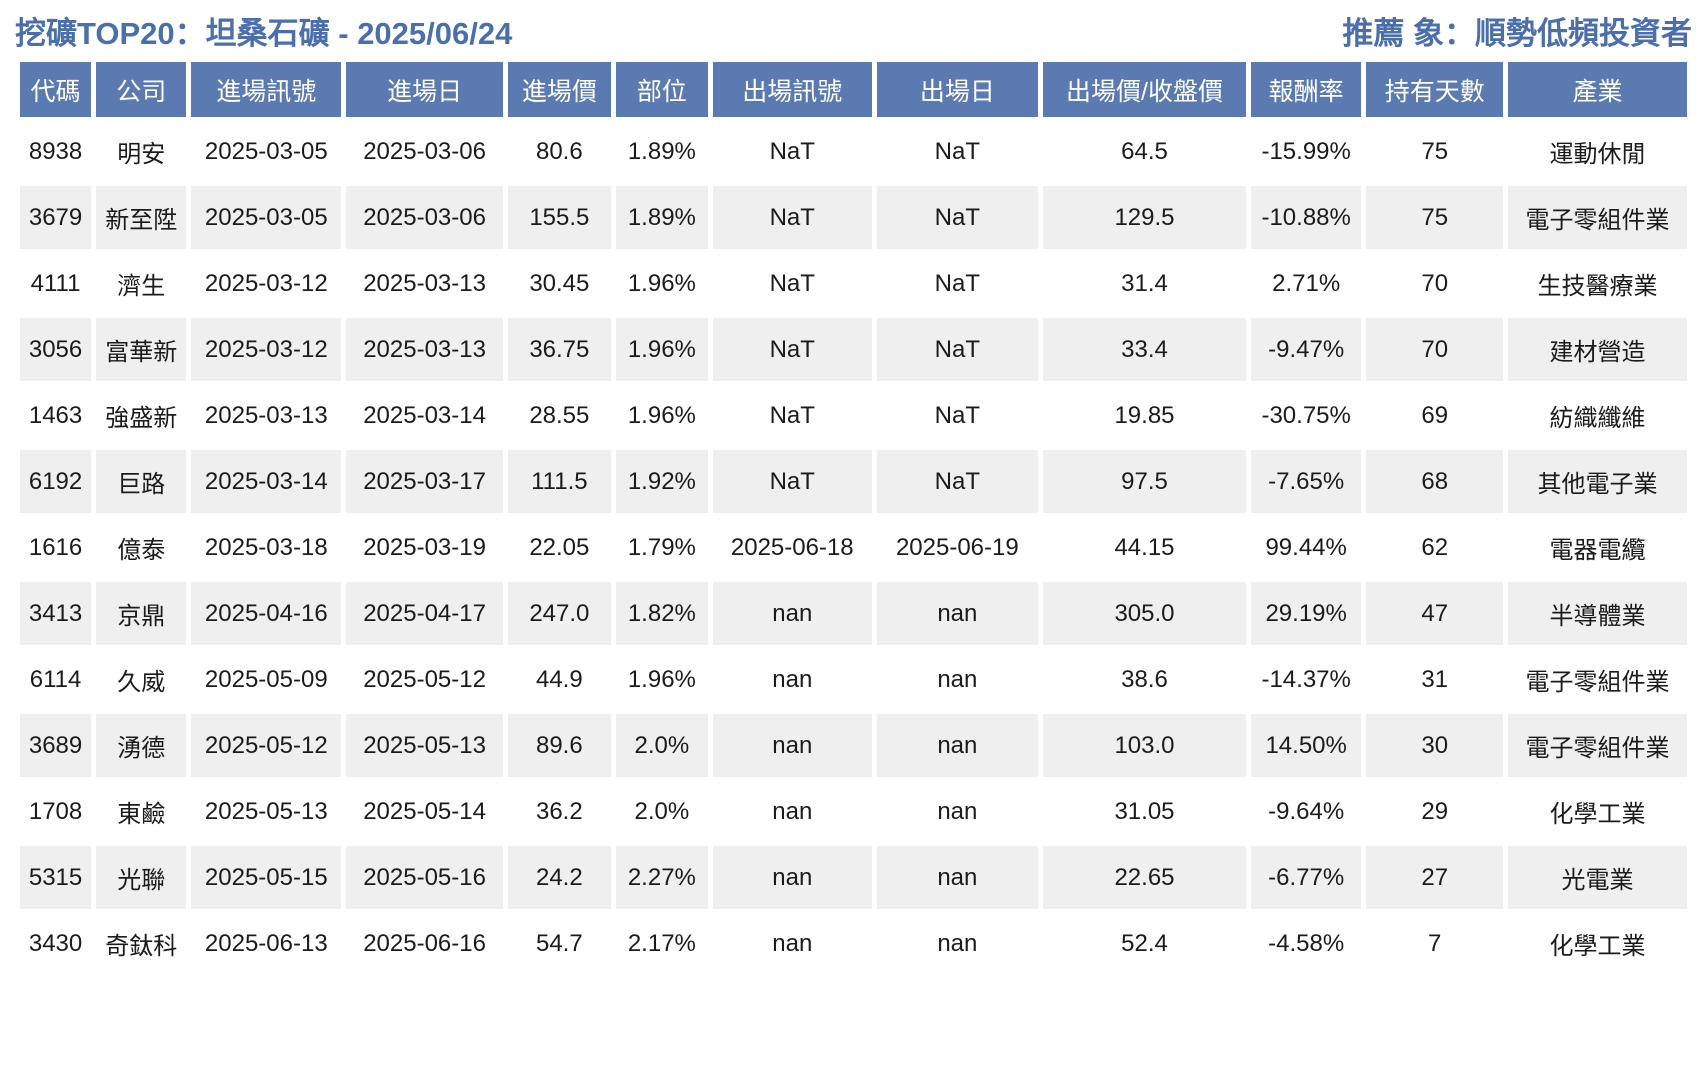  Describe the element at coordinates (56, 679) in the screenshot. I see `table-cell: 6114` at that location.